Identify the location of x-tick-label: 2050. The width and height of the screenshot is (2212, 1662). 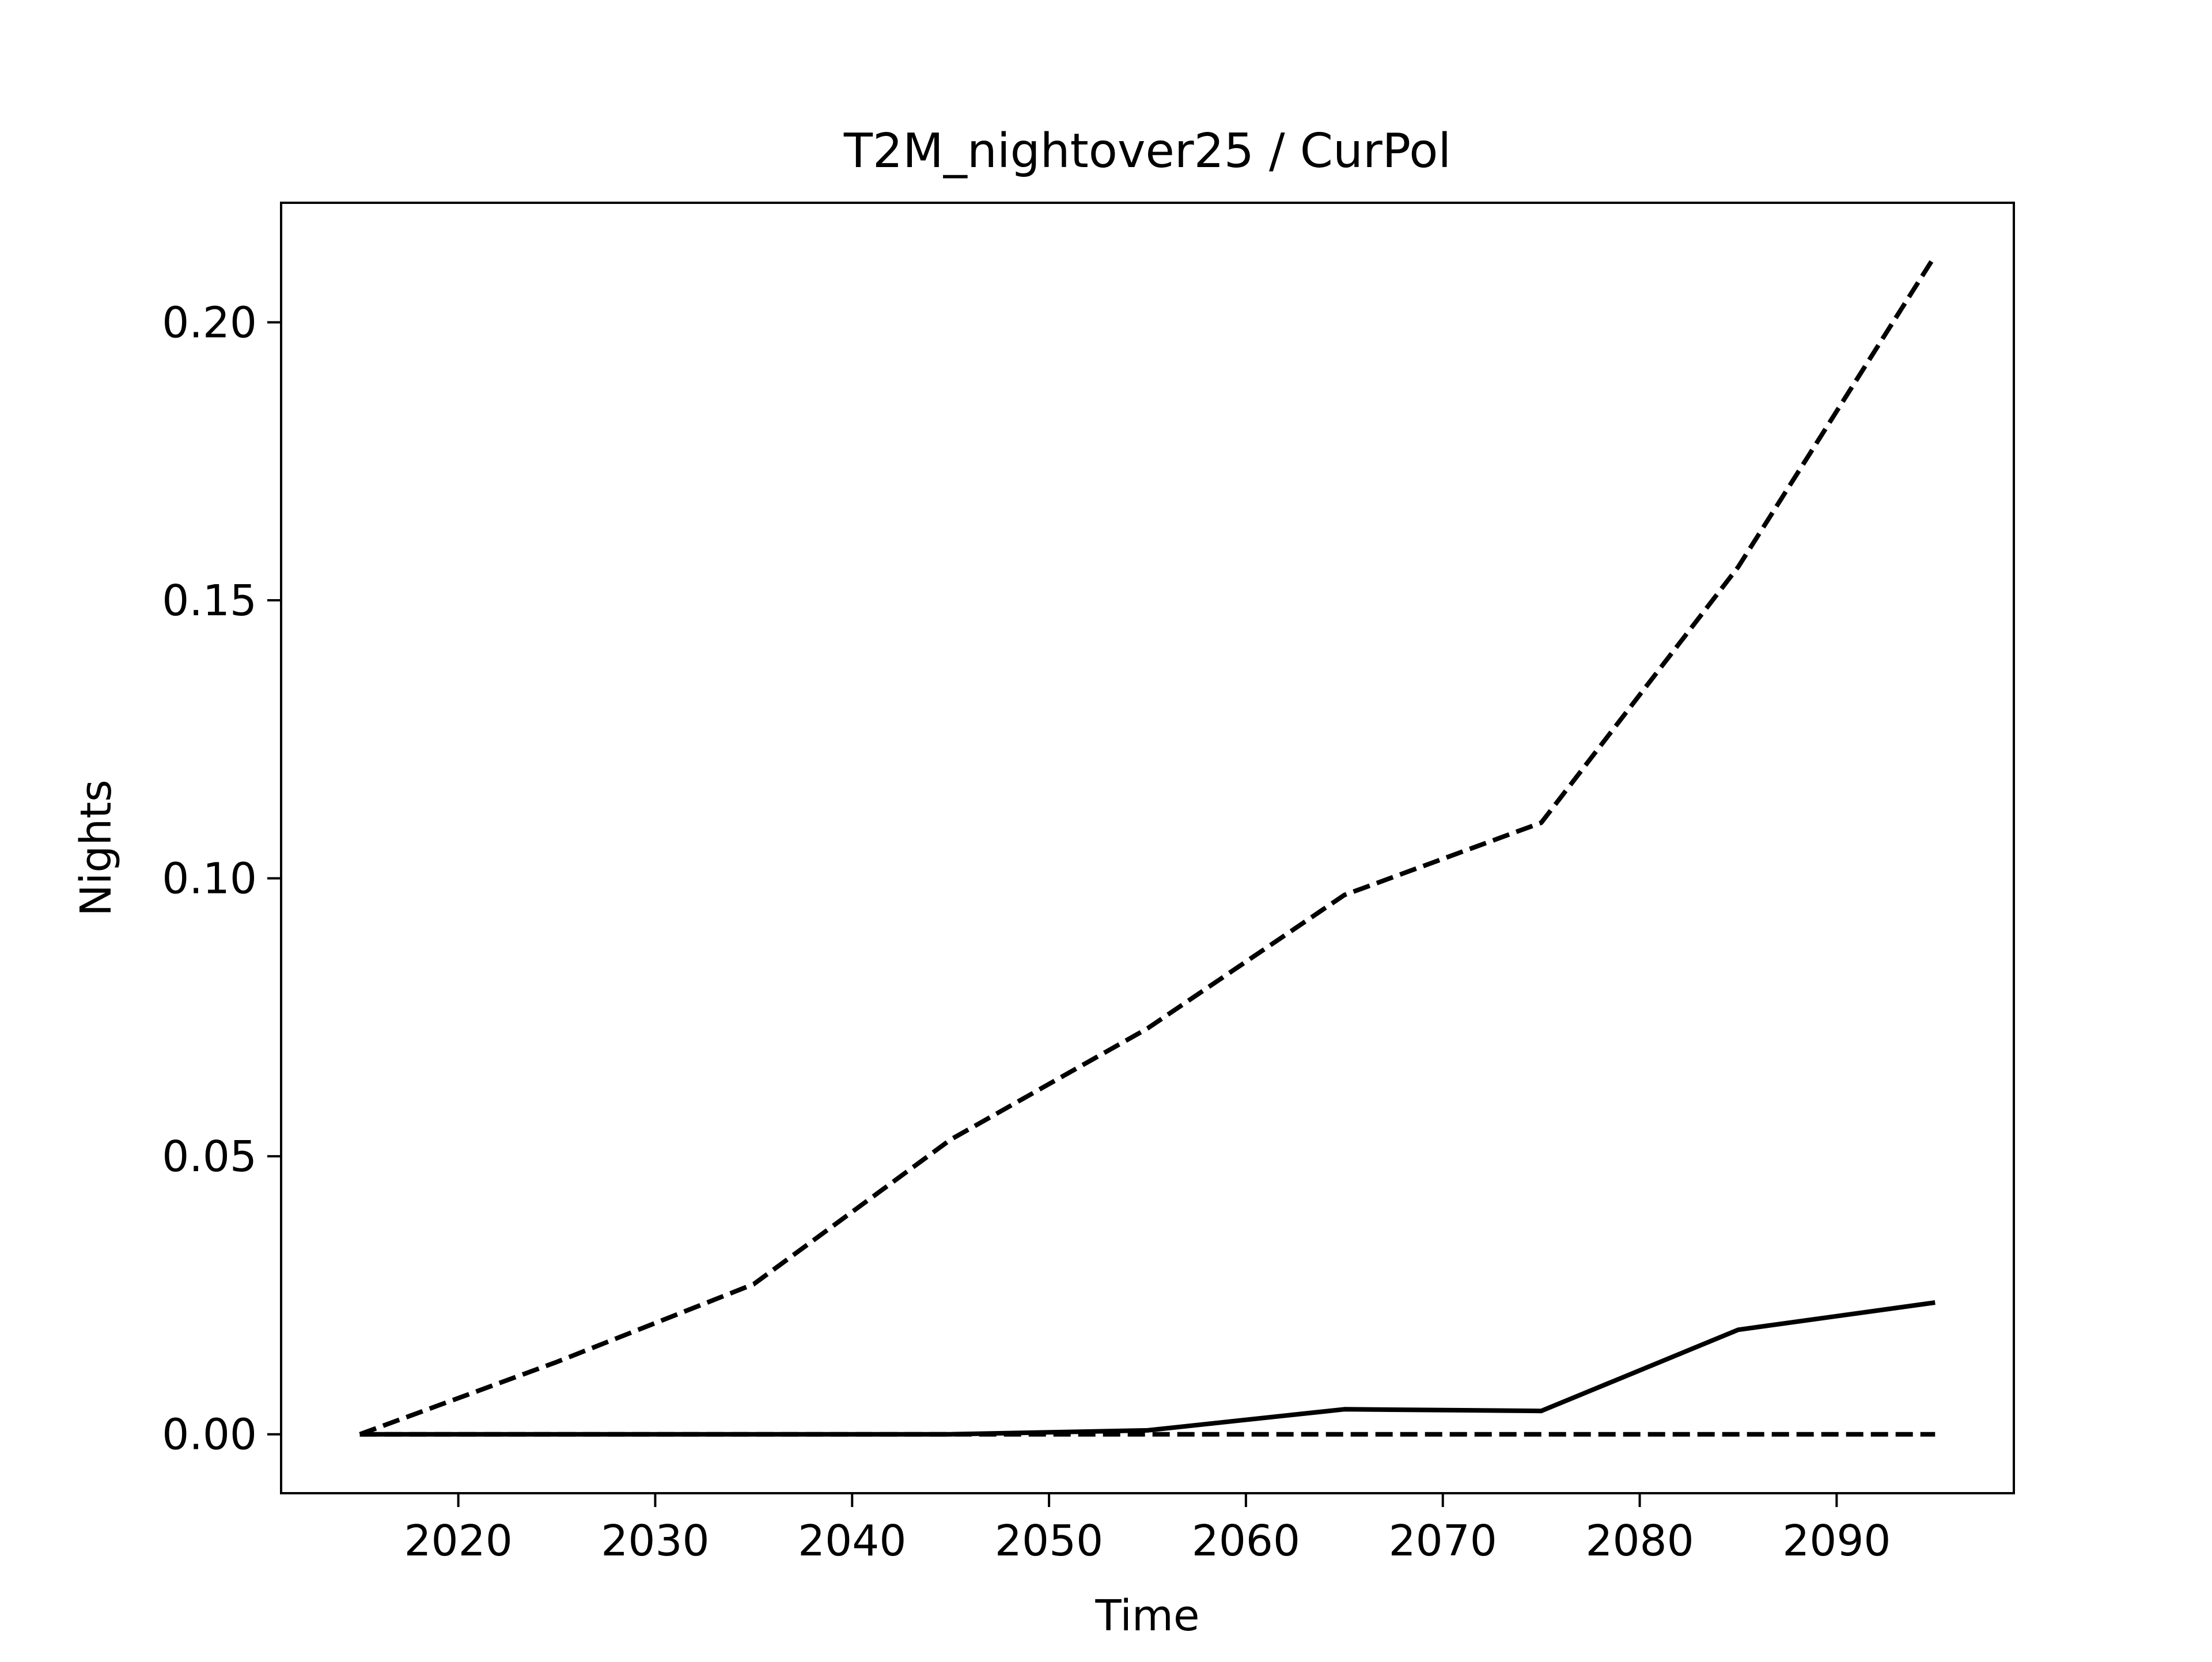
(1049, 1541).